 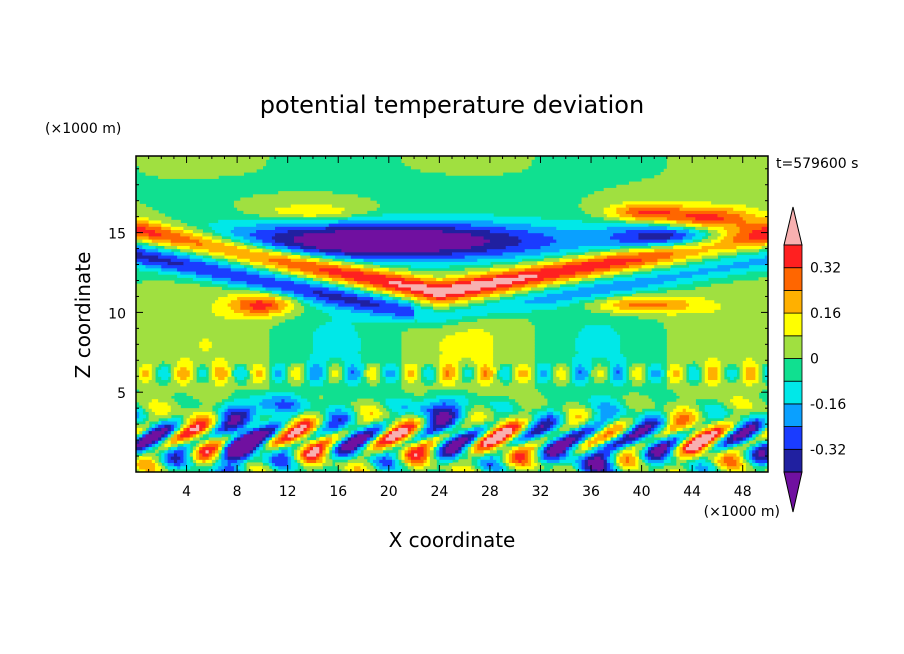 I want to click on y-tick-label: 15, so click(x=117, y=235).